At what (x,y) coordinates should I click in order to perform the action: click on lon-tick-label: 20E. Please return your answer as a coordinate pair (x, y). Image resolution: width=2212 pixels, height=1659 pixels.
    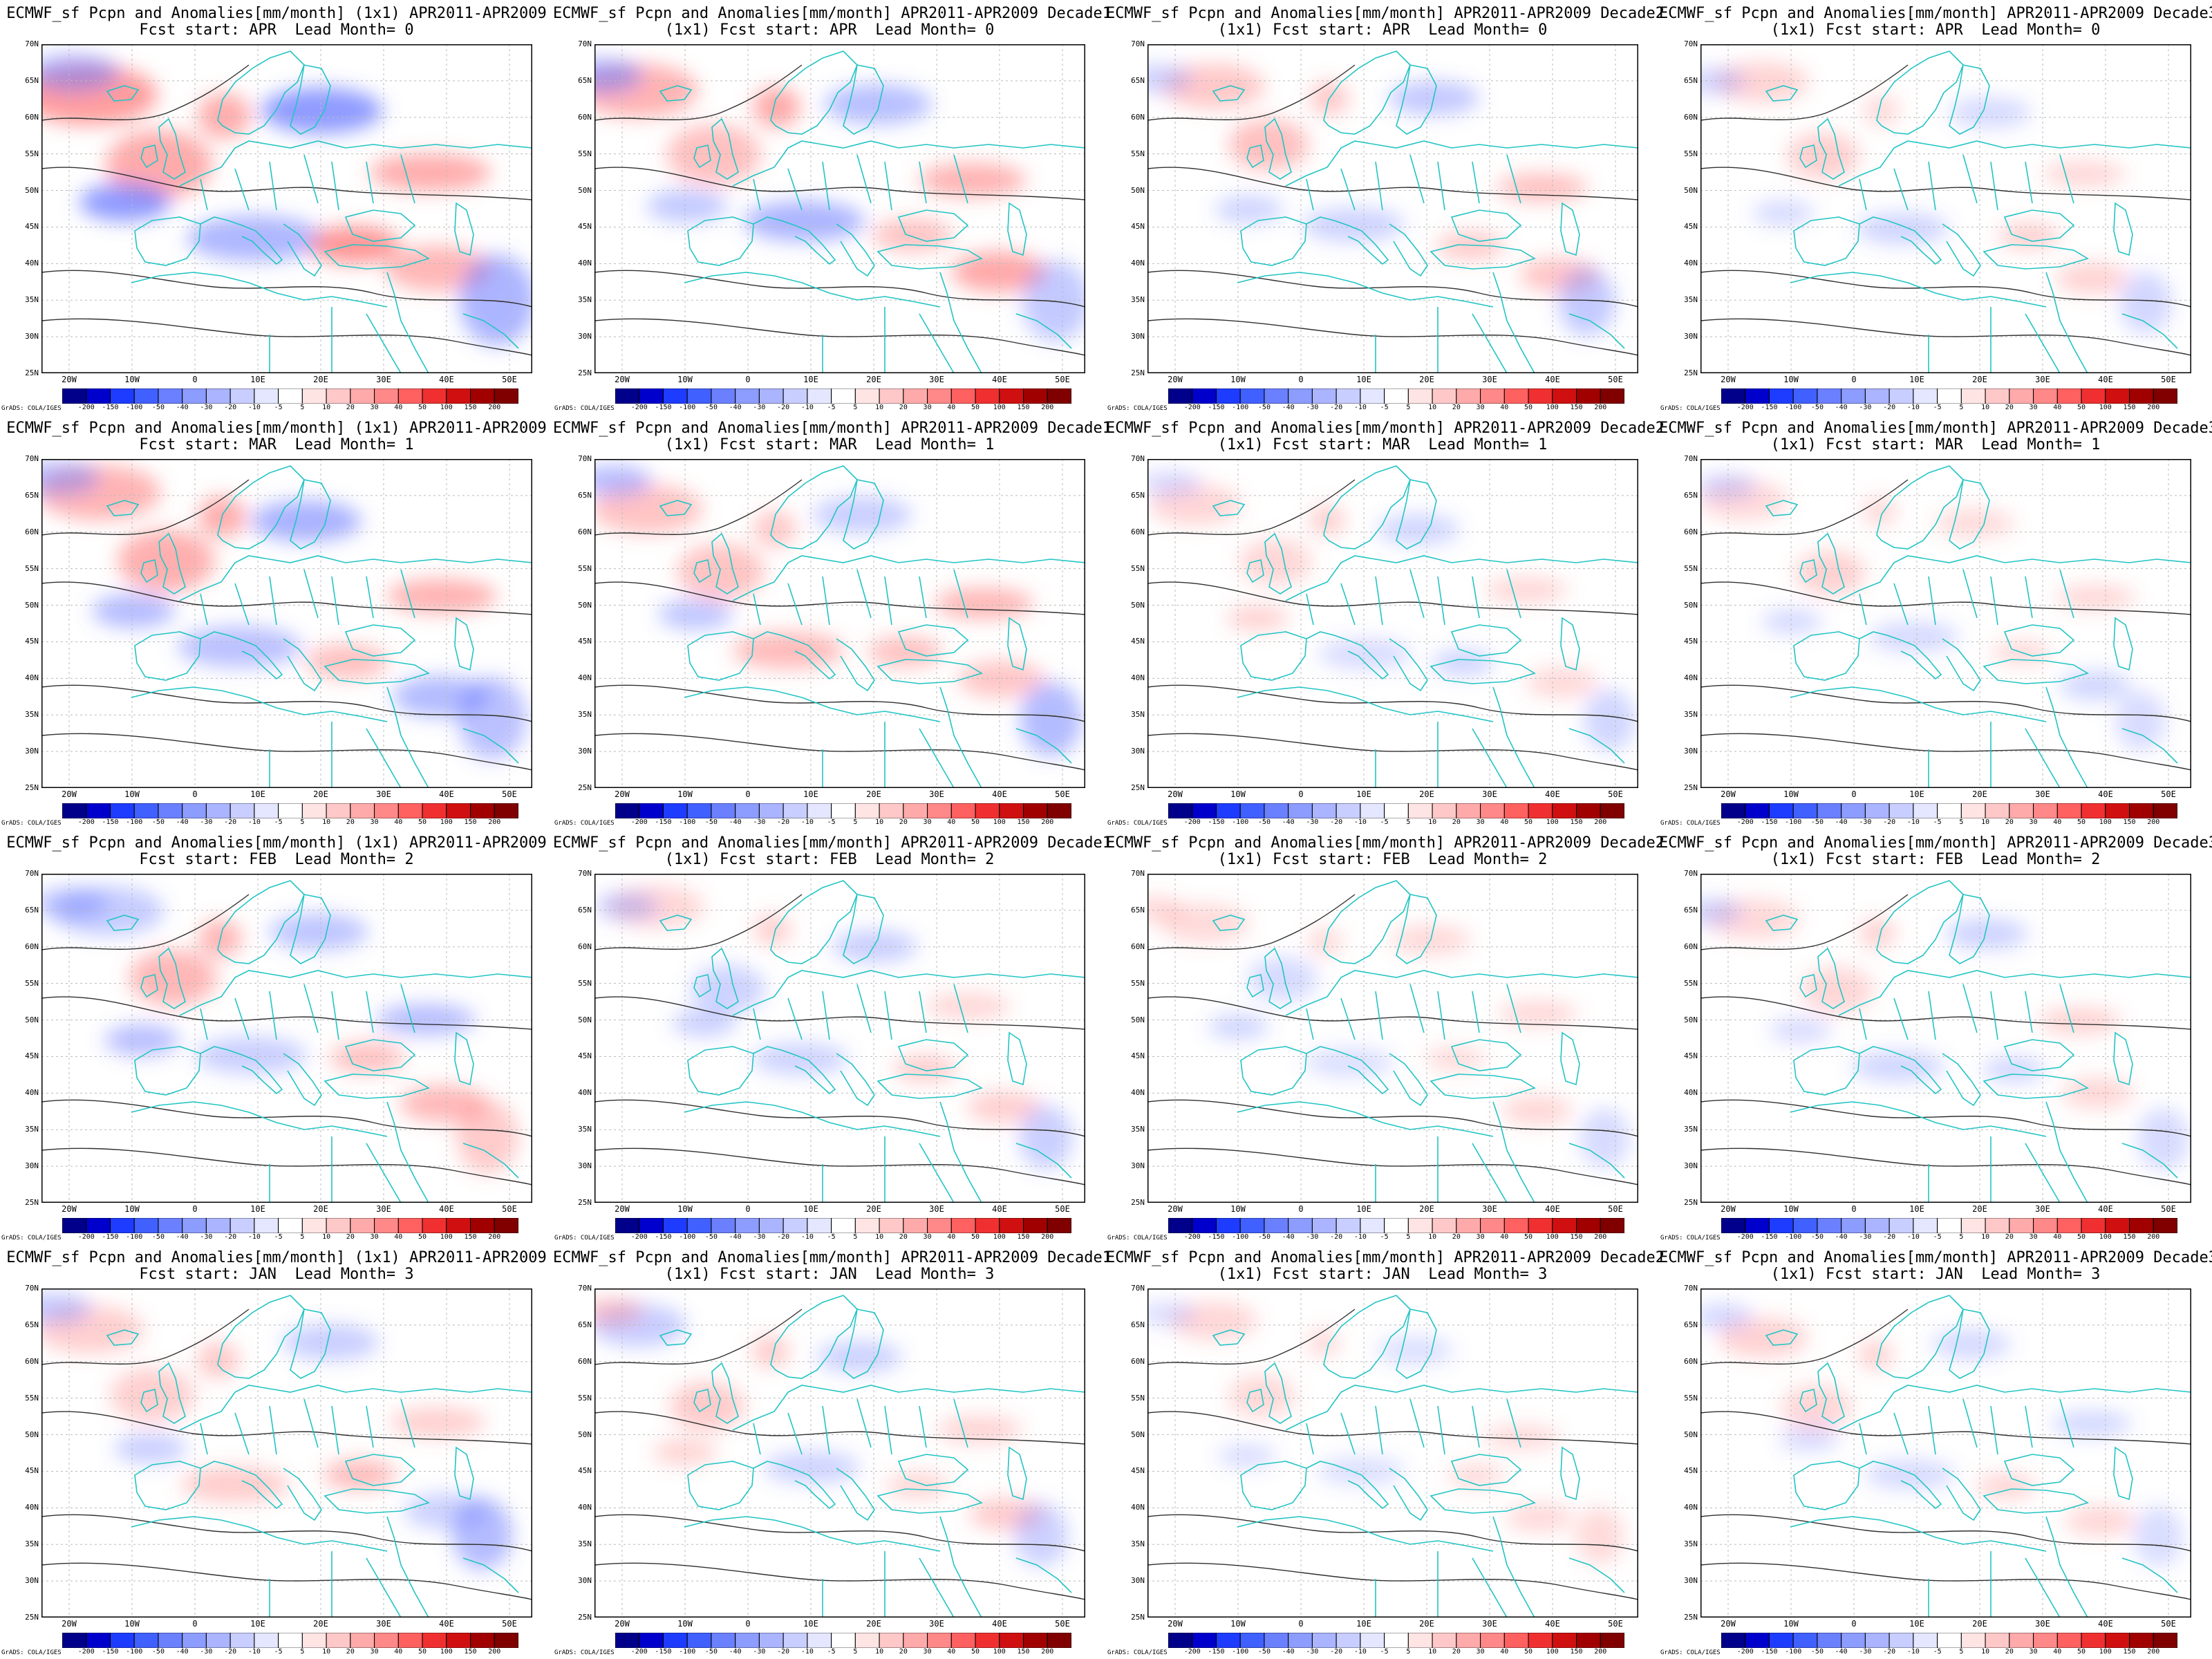
    Looking at the image, I should click on (320, 1624).